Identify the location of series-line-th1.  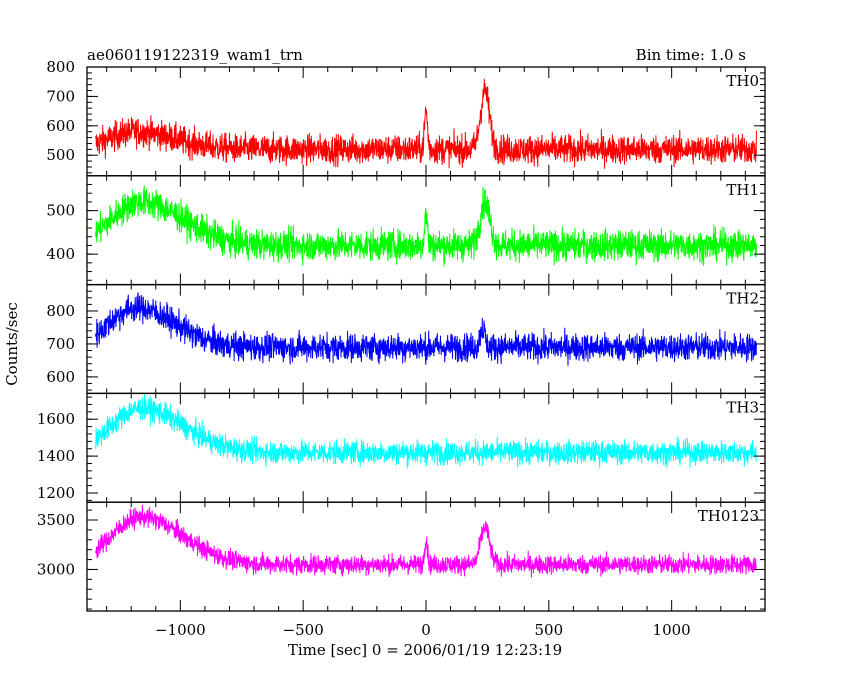
(426, 226).